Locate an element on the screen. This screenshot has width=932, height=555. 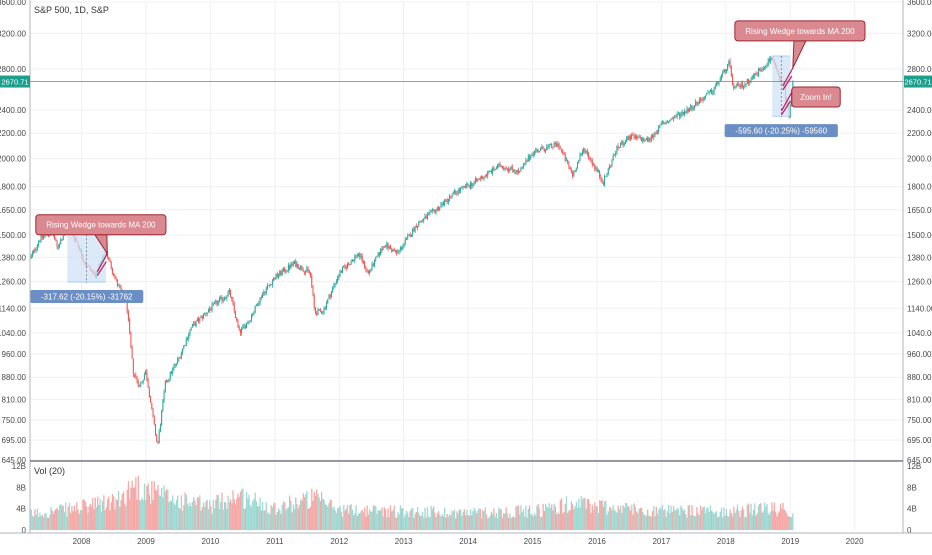
symbol-label: S&P 500, 1D, S&P is located at coordinates (71, 10).